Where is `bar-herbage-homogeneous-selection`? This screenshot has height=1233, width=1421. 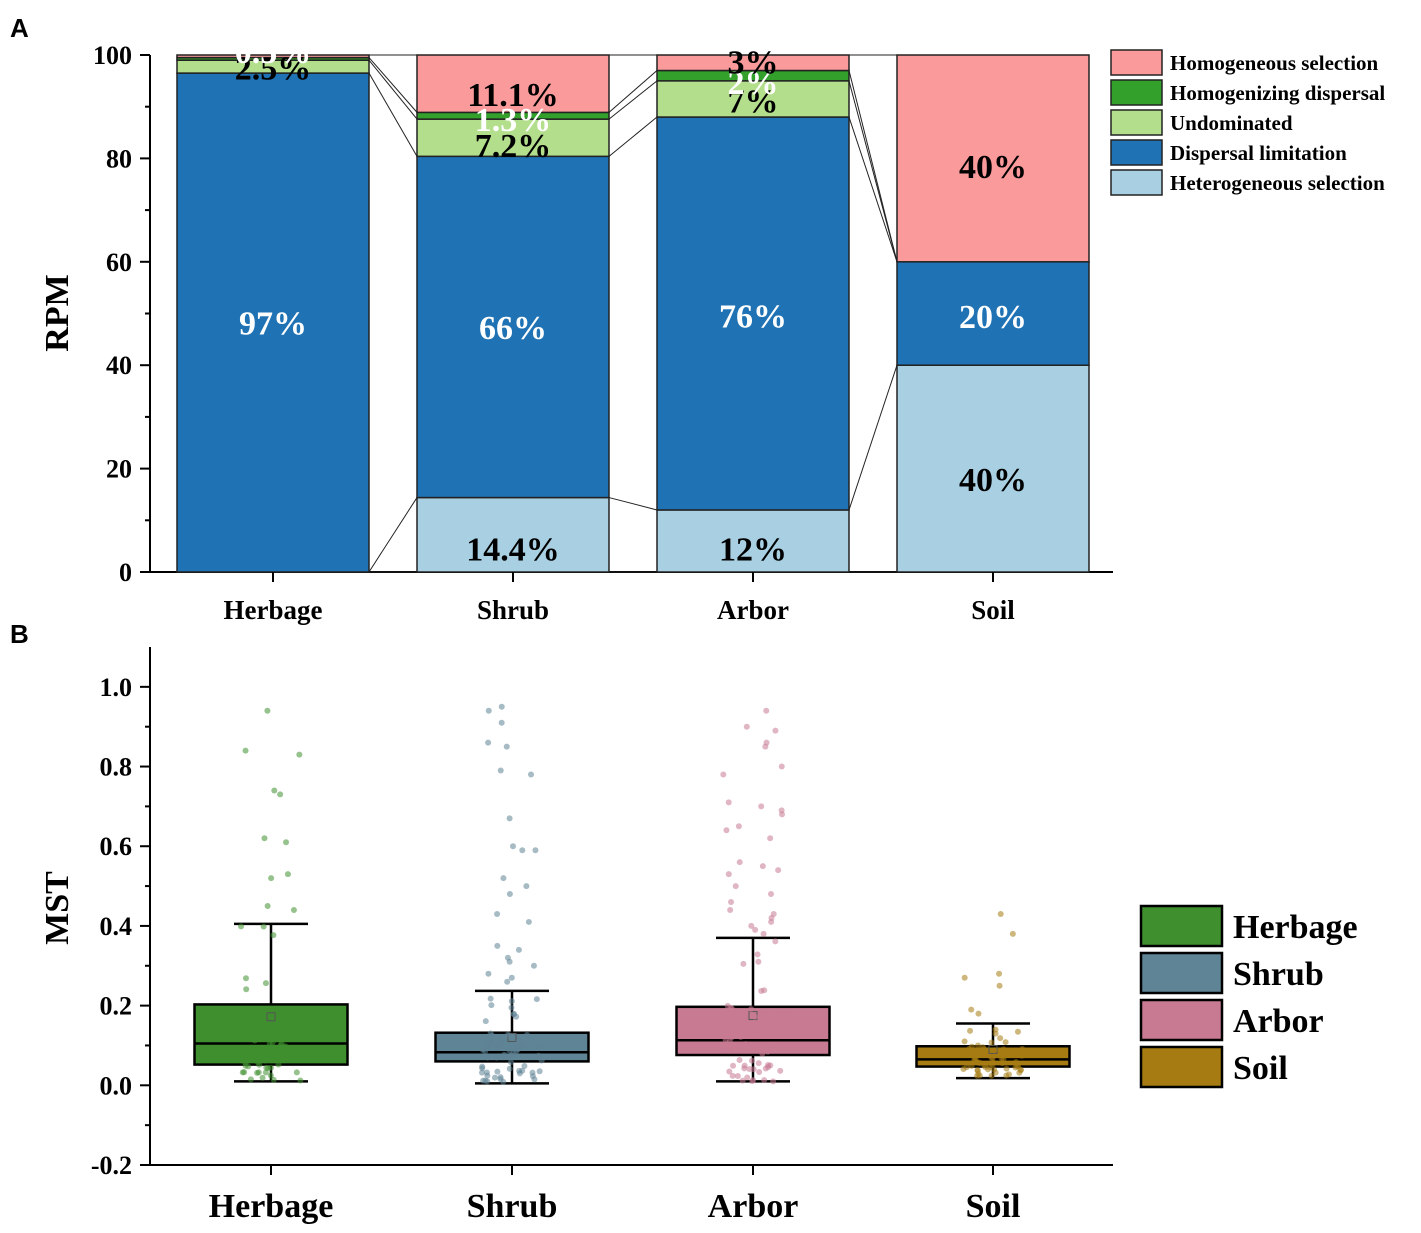
bar-herbage-homogeneous-selection is located at coordinates (273, 56).